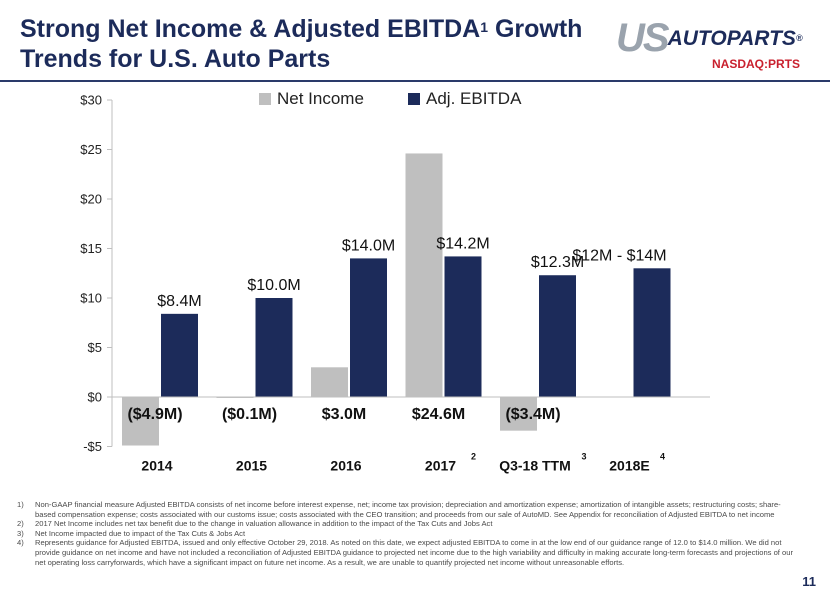 The height and width of the screenshot is (593, 830). Describe the element at coordinates (249, 414) in the screenshot. I see `net-income-data-label: ($0.1M)` at that location.